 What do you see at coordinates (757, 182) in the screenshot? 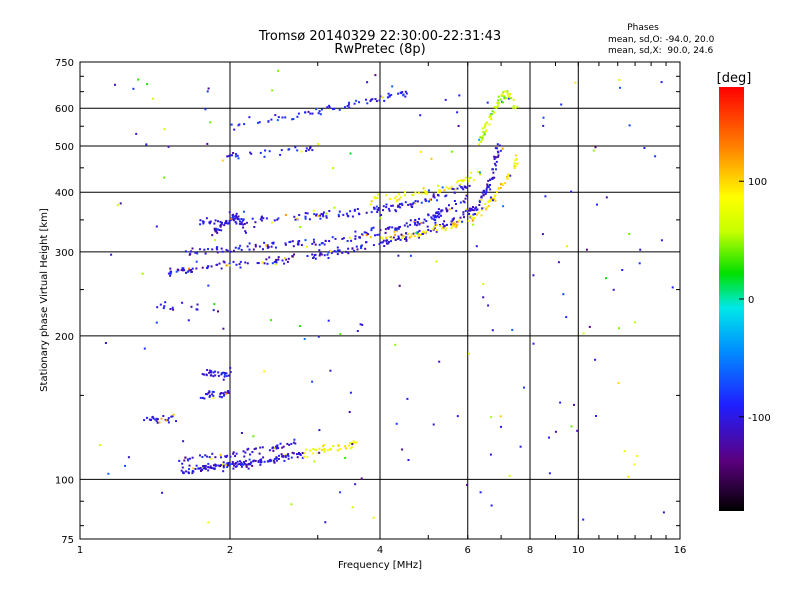
I see `colorbar-tick-label: 100` at bounding box center [757, 182].